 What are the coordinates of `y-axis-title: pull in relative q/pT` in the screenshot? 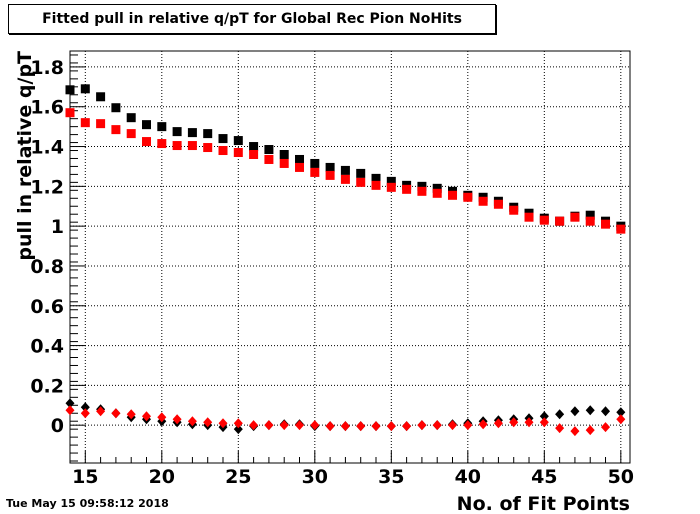 It's located at (25, 156).